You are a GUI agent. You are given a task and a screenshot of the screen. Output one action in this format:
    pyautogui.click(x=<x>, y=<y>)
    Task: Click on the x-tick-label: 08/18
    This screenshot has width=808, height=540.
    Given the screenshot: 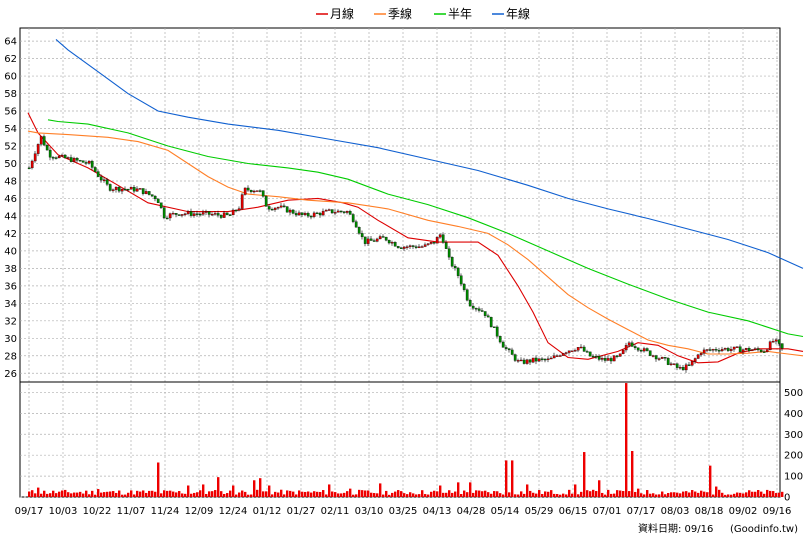 What is the action you would take?
    pyautogui.click(x=709, y=511)
    